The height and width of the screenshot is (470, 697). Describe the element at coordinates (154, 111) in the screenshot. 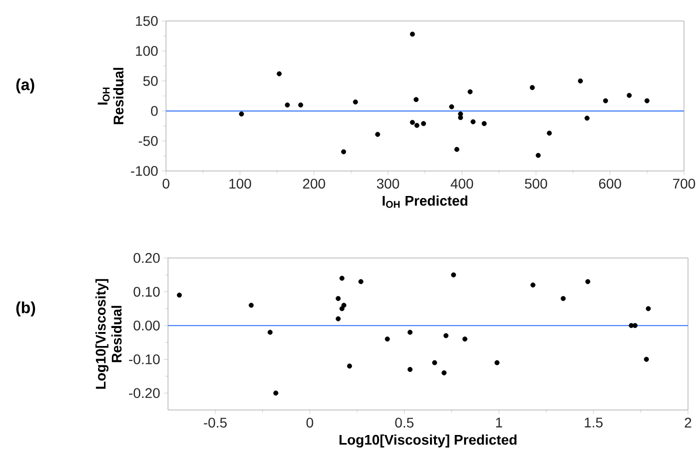

I see `y-tick-label: 0` at that location.